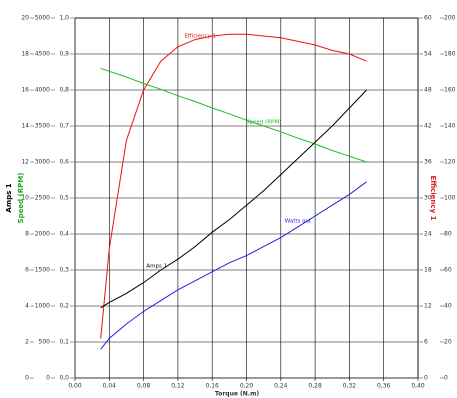 This screenshot has width=457, height=398. What do you see at coordinates (450, 198) in the screenshot?
I see `y-tick-label: 100` at bounding box center [450, 198].